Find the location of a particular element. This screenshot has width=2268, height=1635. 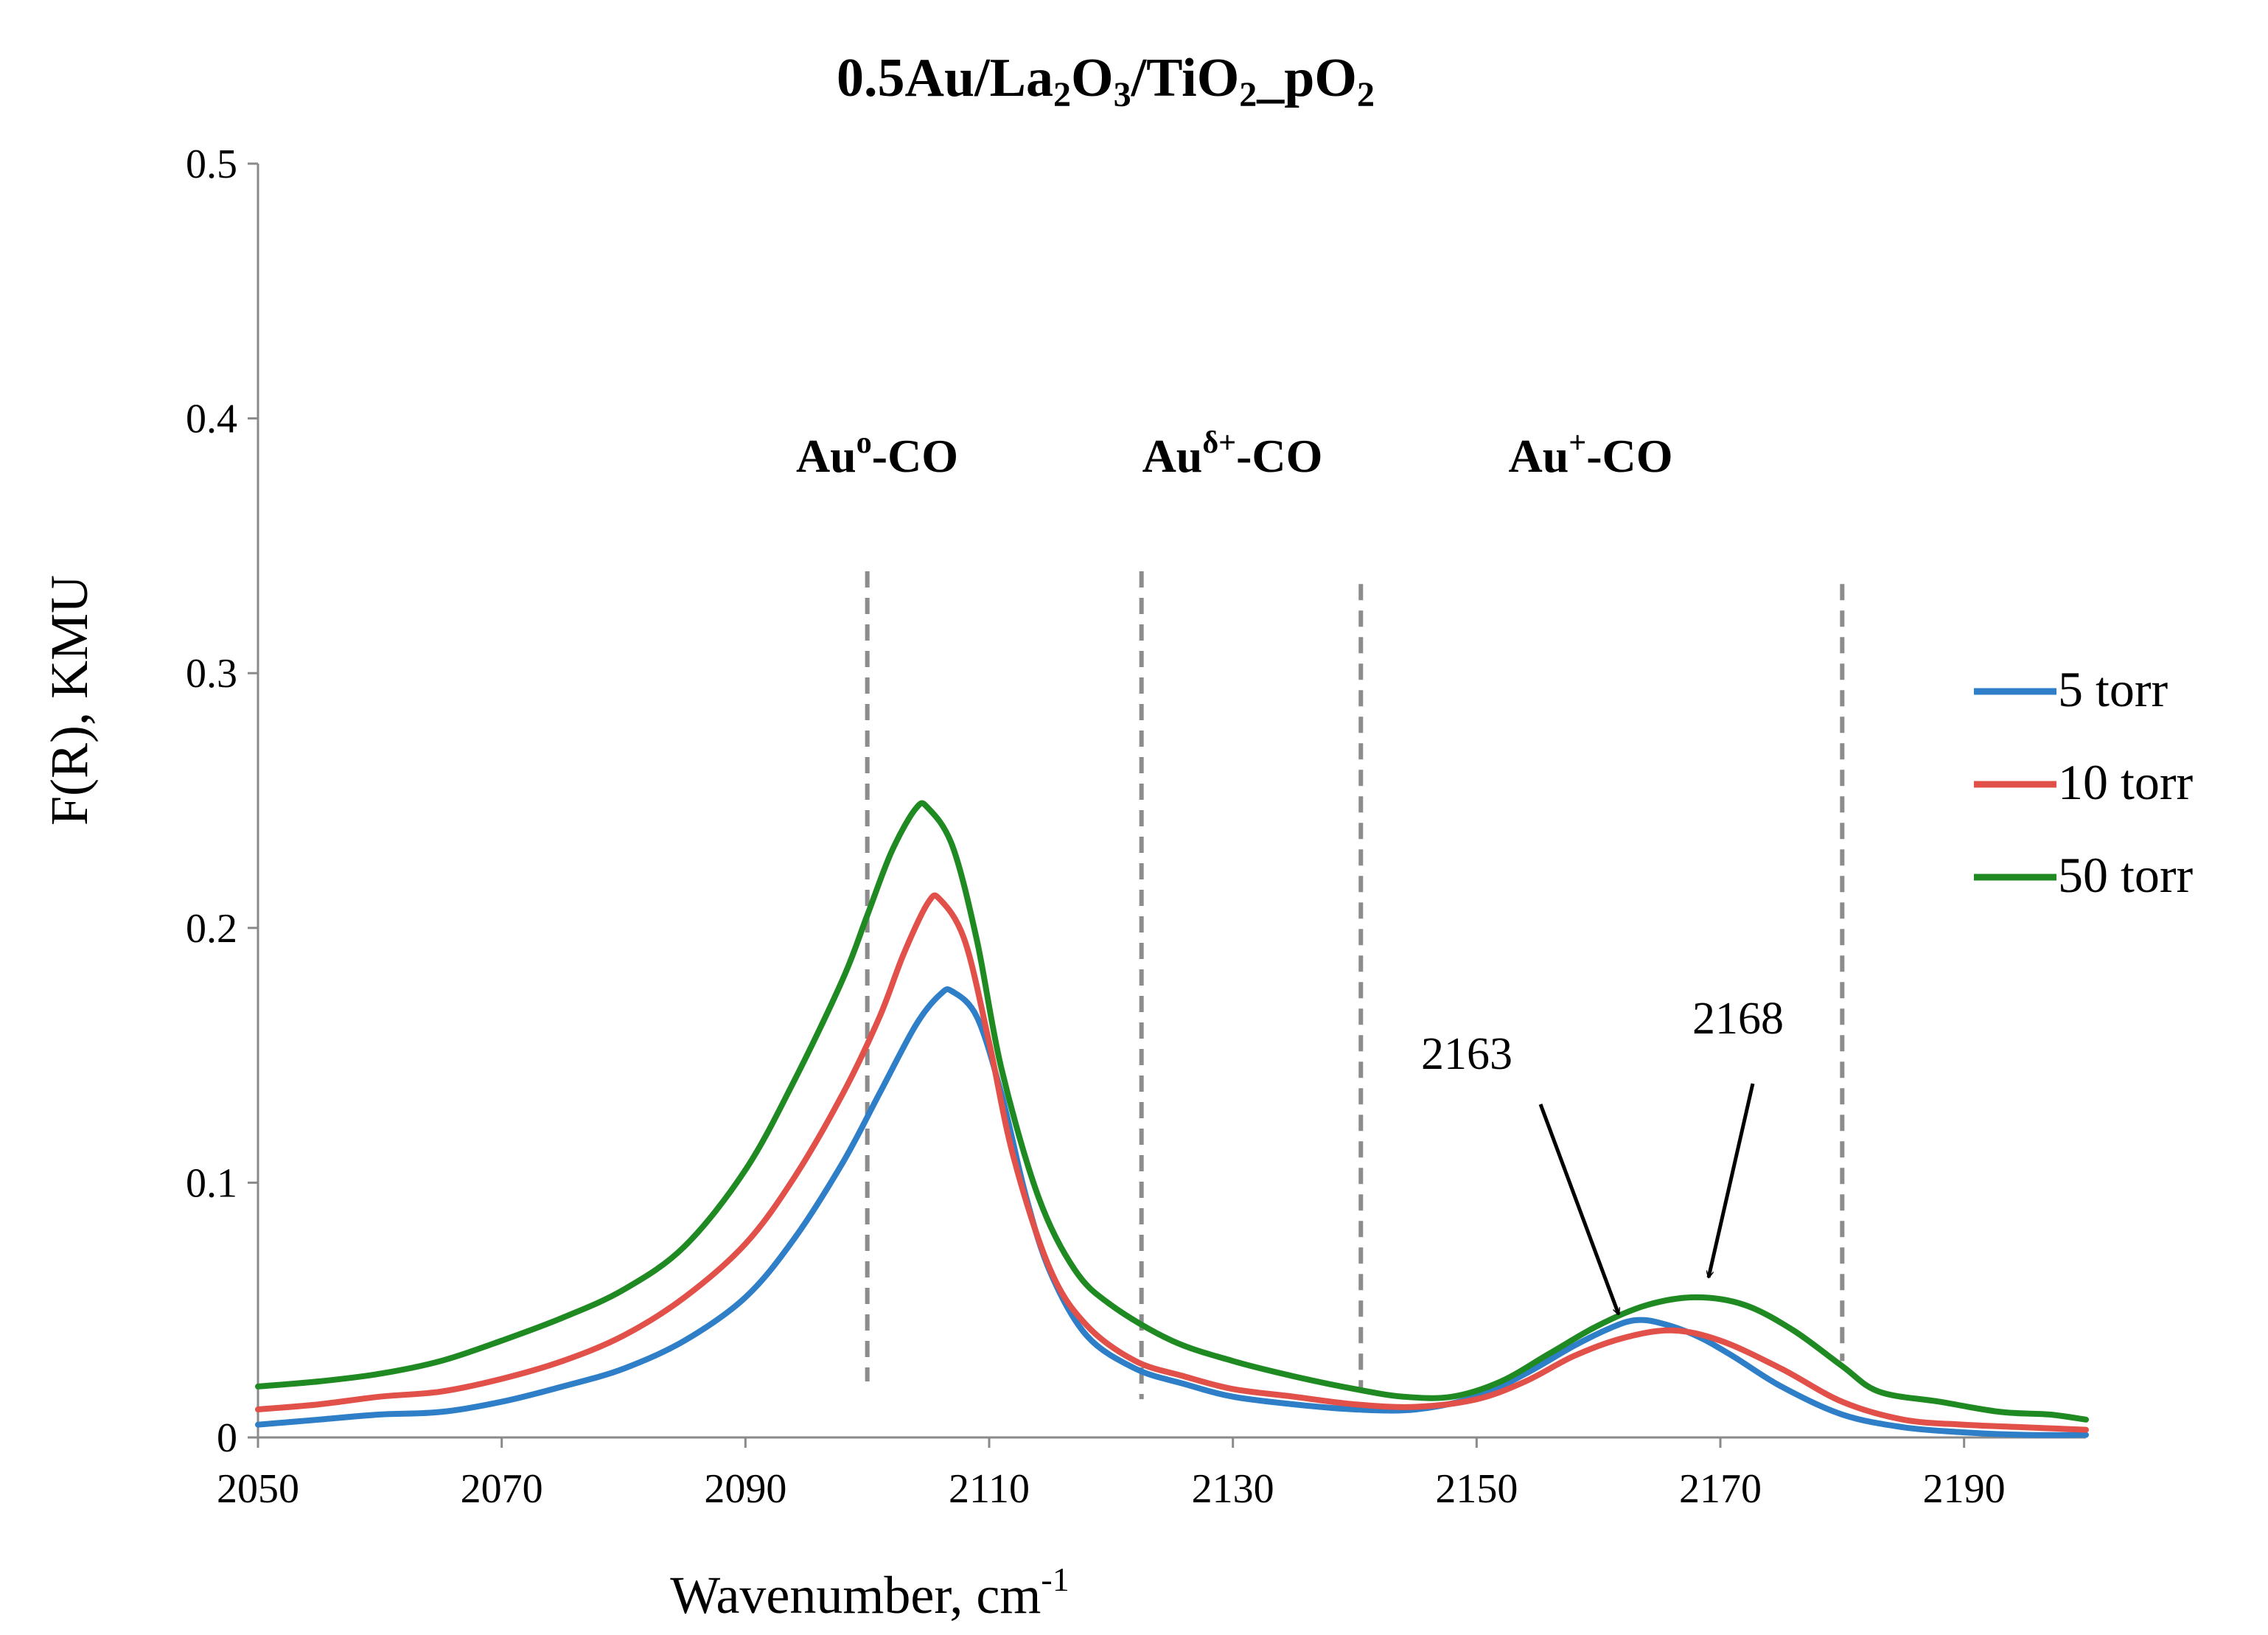

x-tick-label: 2130 is located at coordinates (1233, 1489).